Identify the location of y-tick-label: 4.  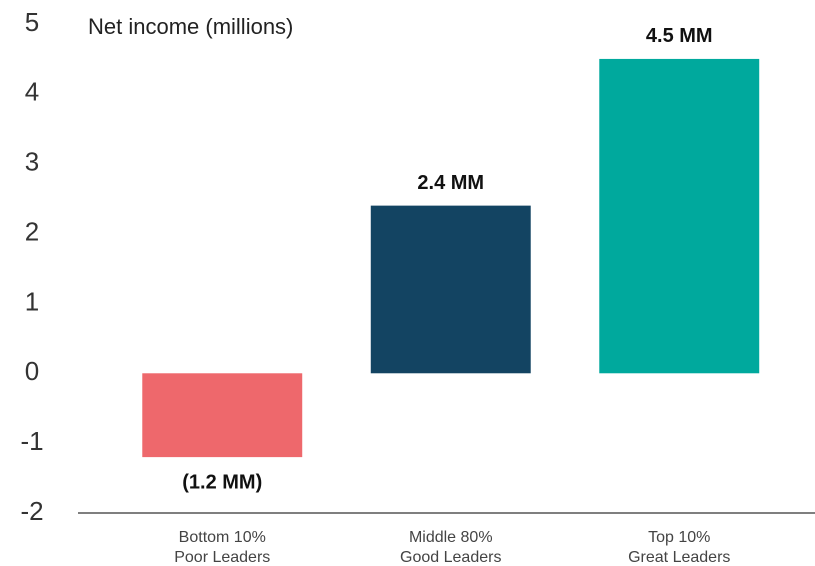
(32, 92).